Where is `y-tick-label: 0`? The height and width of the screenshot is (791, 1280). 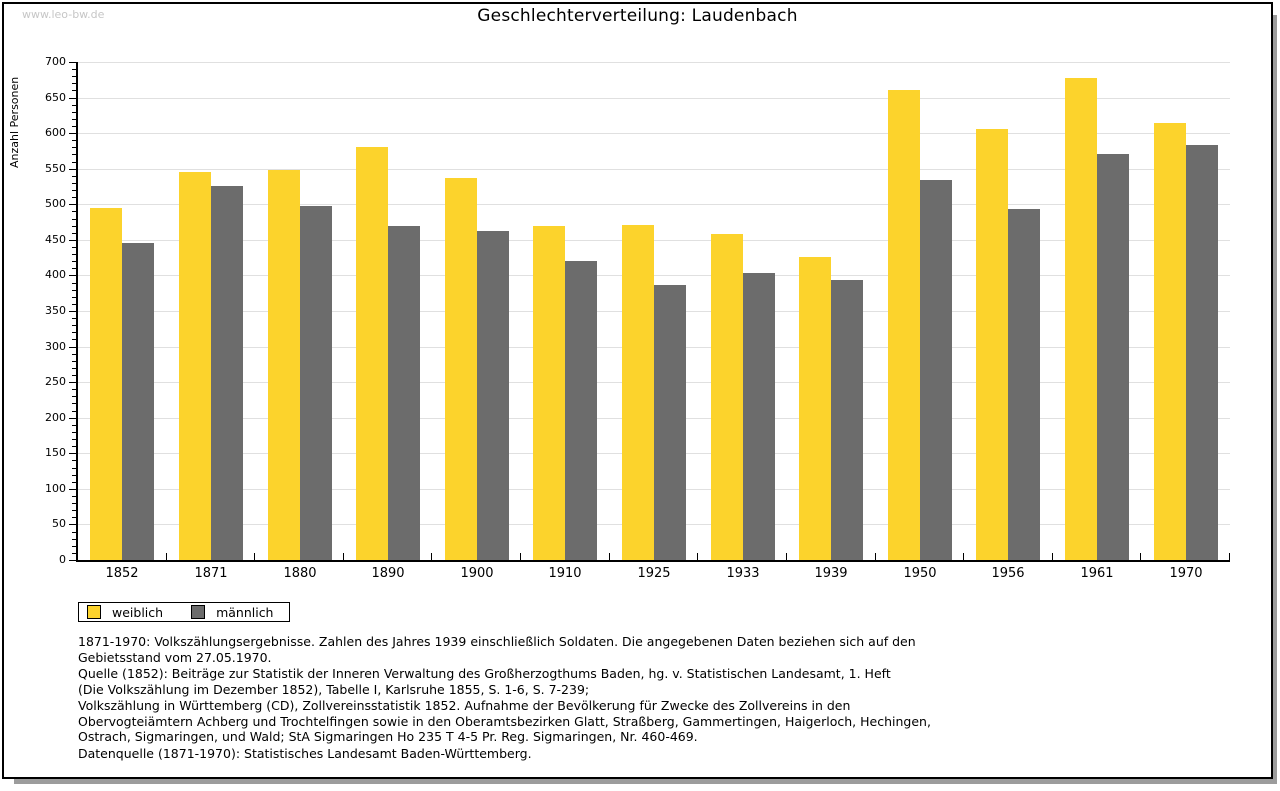
y-tick-label: 0 is located at coordinates (62, 559).